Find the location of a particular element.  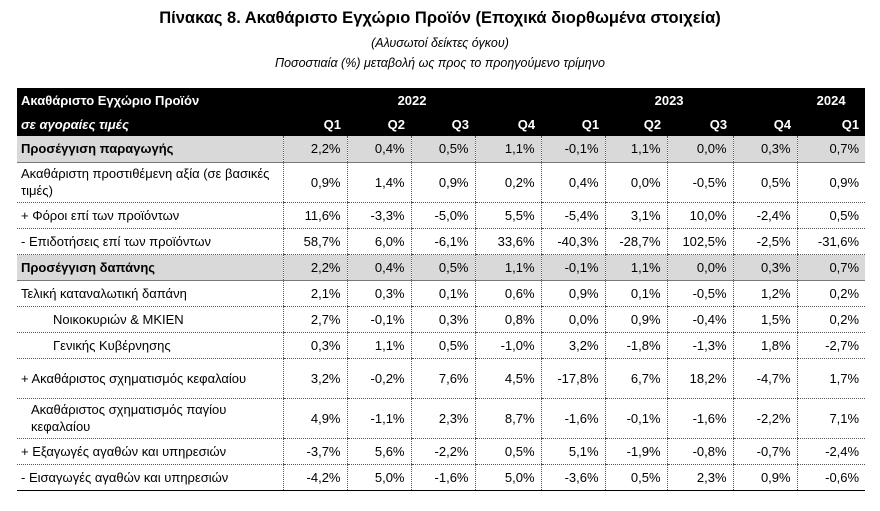

cell-value: -0,8% is located at coordinates (700, 451).